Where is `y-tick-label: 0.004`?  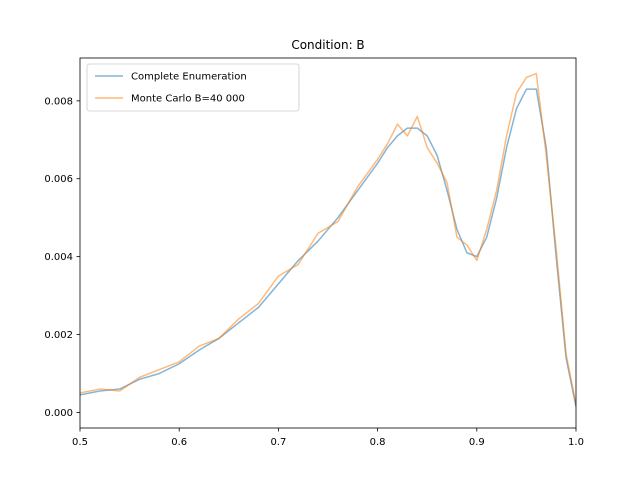
y-tick-label: 0.004 is located at coordinates (58, 257).